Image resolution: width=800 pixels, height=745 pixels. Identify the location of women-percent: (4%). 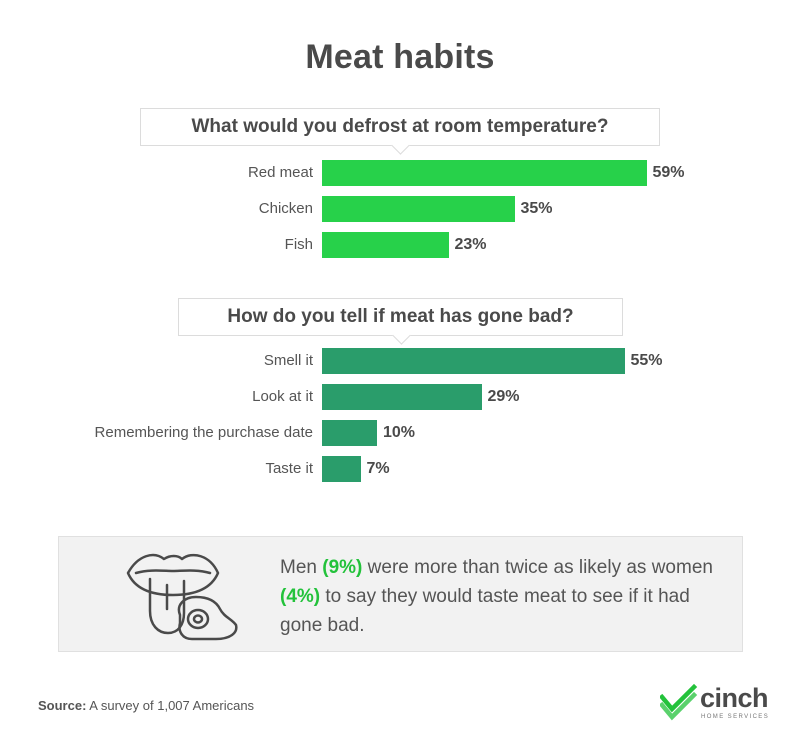
(300, 596).